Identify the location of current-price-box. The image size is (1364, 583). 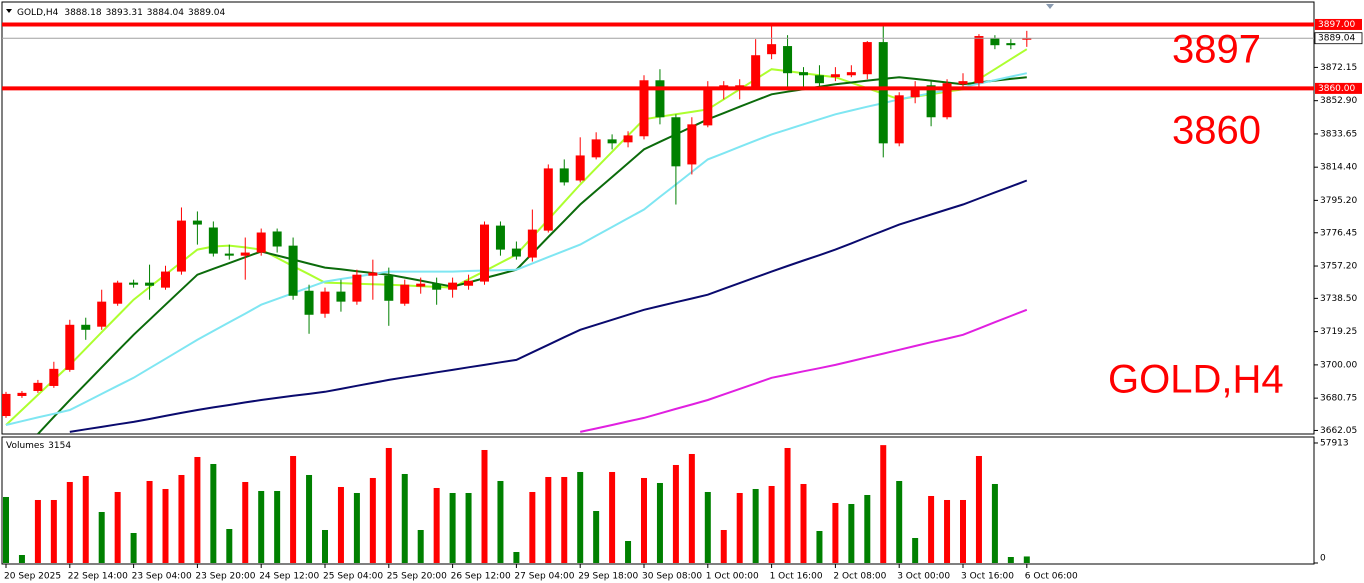
(1338, 38).